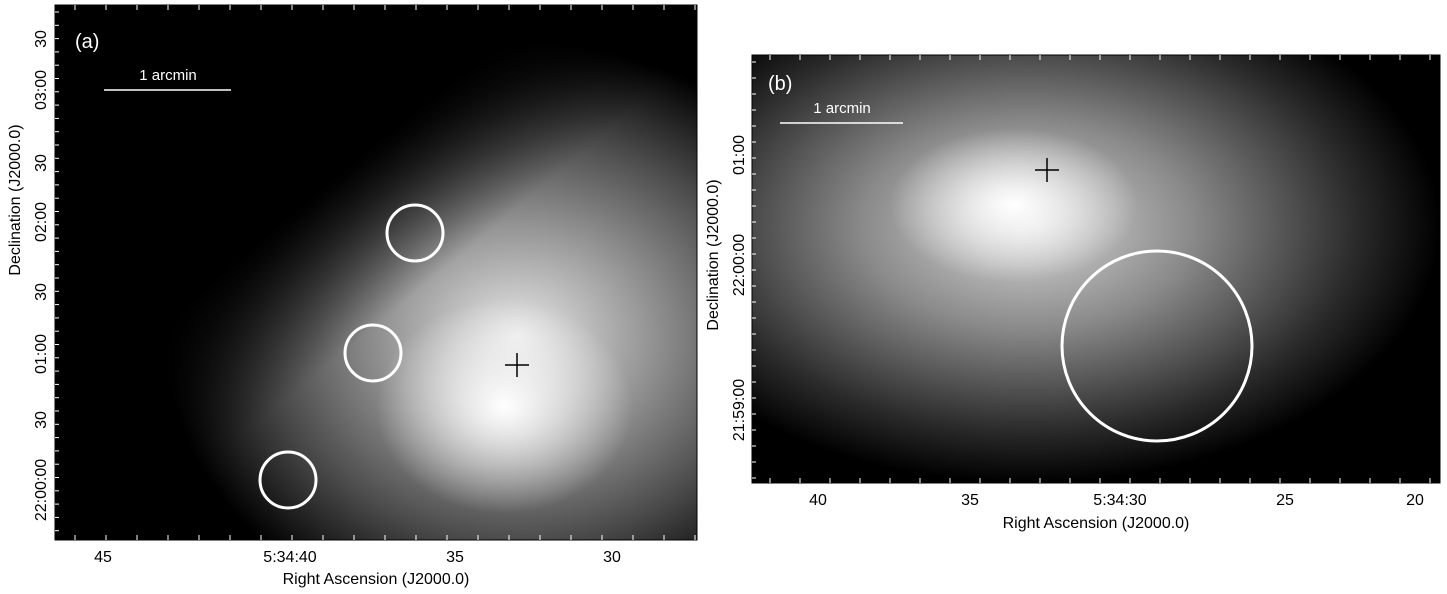  What do you see at coordinates (103, 557) in the screenshot?
I see `x-tick-label: 45` at bounding box center [103, 557].